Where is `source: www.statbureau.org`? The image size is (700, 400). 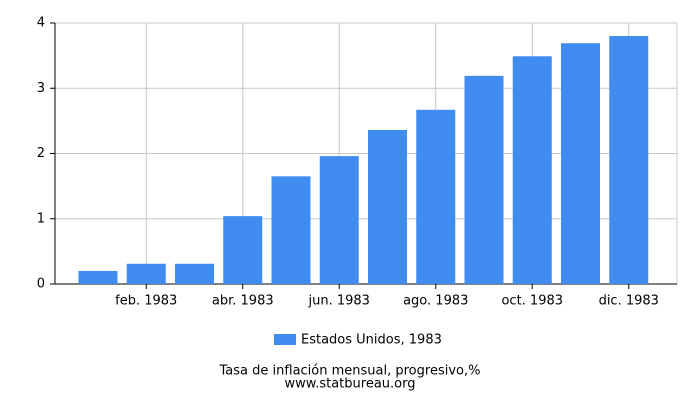 source: www.statbureau.org is located at coordinates (350, 384).